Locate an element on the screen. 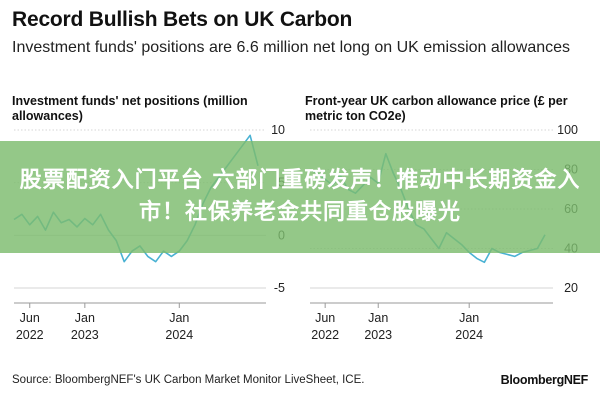 Image resolution: width=600 pixels, height=400 pixels. left-y-tick-label: 10 is located at coordinates (278, 130).